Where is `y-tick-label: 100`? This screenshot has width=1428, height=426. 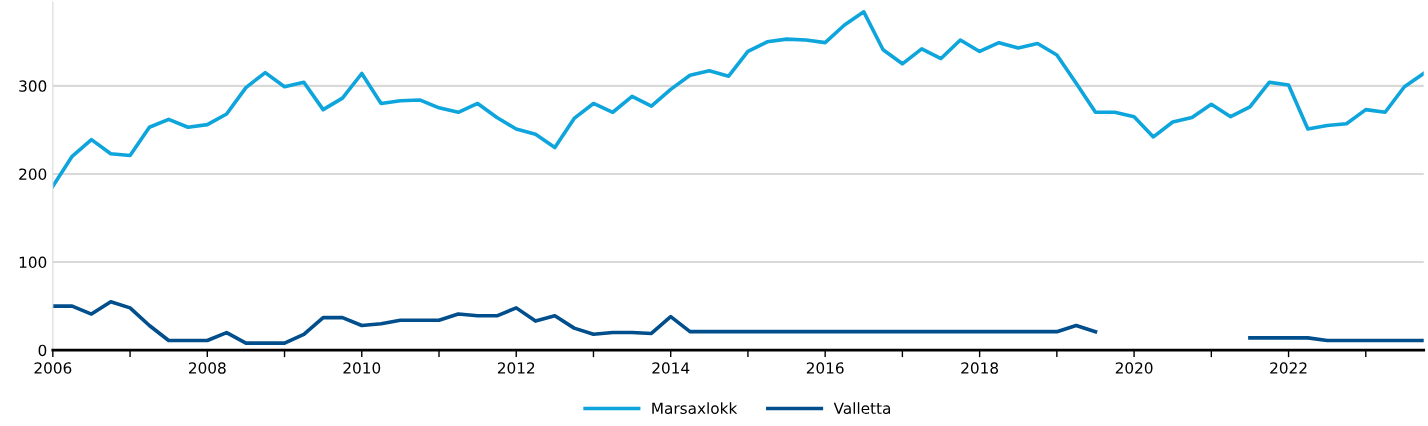
y-tick-label: 100 is located at coordinates (33, 262).